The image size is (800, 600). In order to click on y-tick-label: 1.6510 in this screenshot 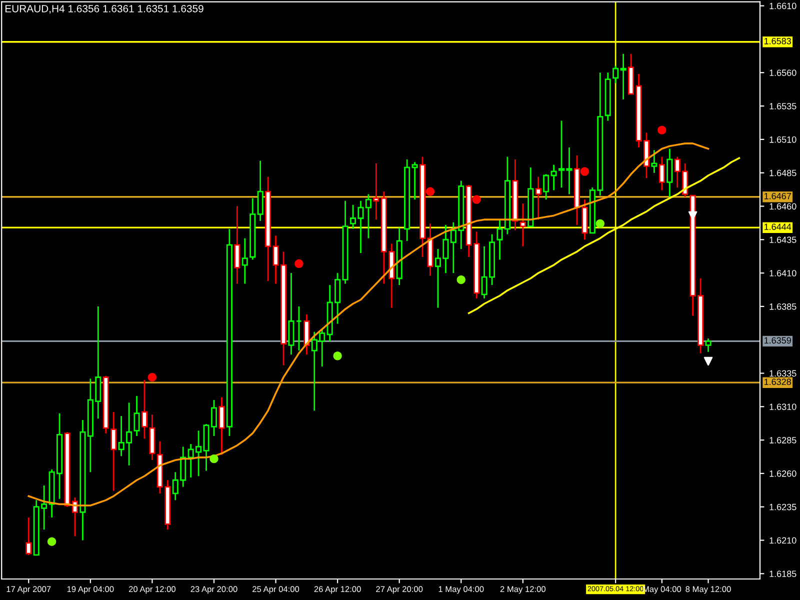, I will do `click(783, 139)`.